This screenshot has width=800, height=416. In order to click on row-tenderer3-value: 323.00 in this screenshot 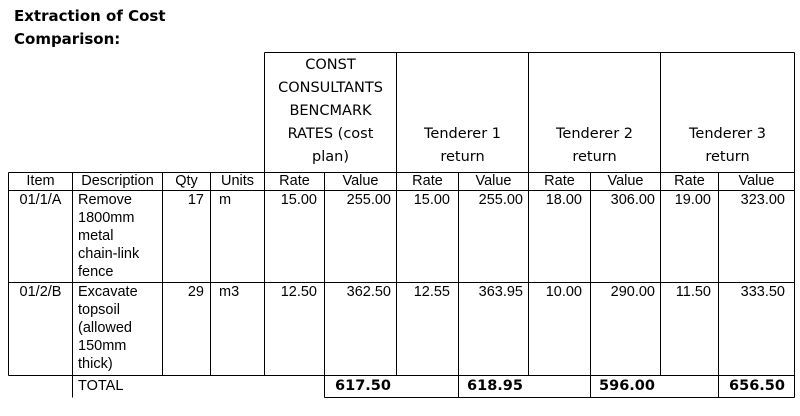, I will do `click(762, 200)`.